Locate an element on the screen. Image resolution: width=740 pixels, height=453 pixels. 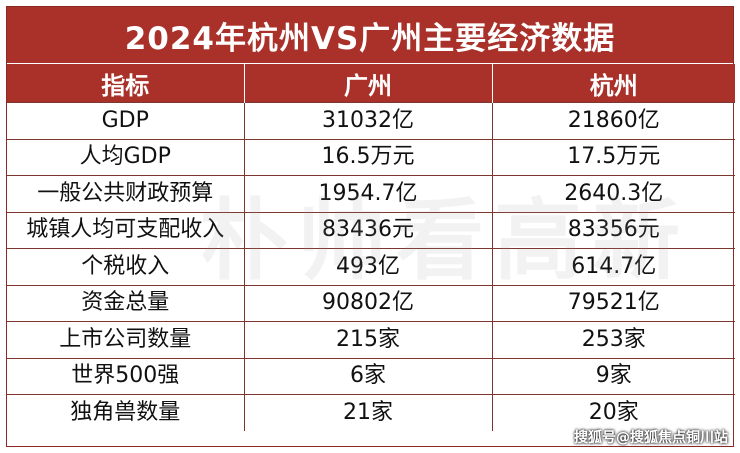
header-hangzhou: 杭州 is located at coordinates (613, 83).